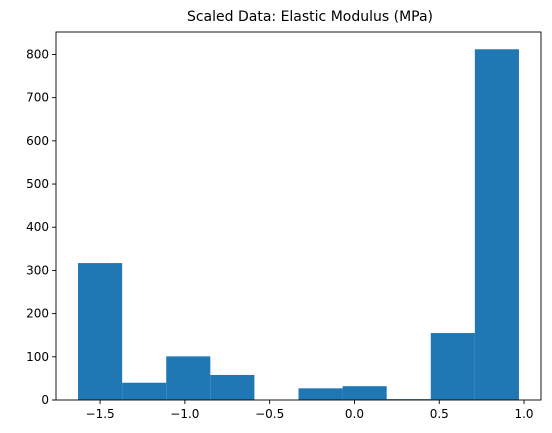 The width and height of the screenshot is (552, 433). I want to click on y-tick-label-8: 800, so click(37, 54).